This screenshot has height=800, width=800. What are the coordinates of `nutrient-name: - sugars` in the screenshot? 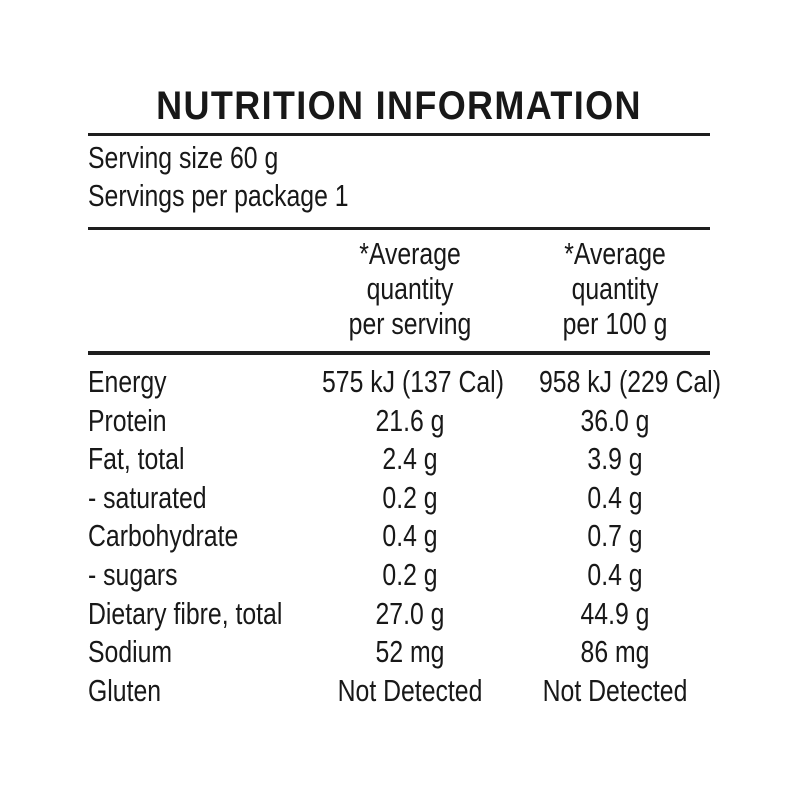 It's located at (194, 575).